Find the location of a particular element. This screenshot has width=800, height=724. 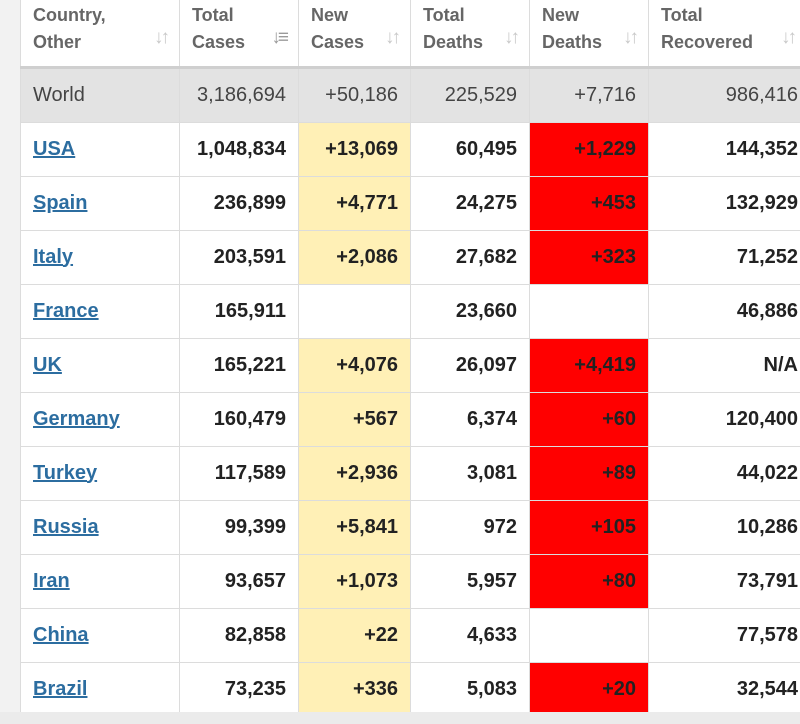

new-cases-cell is located at coordinates (354, 311).